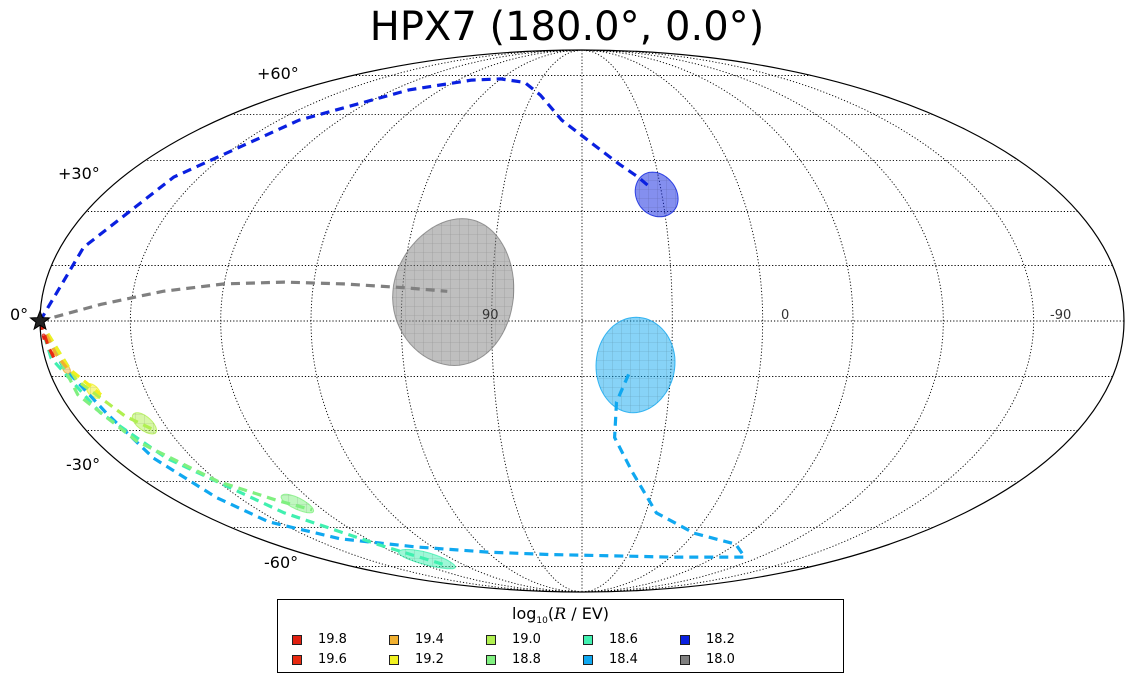 Image resolution: width=1134 pixels, height=684 pixels. Describe the element at coordinates (785, 315) in the screenshot. I see `lon-label-0: 0` at that location.